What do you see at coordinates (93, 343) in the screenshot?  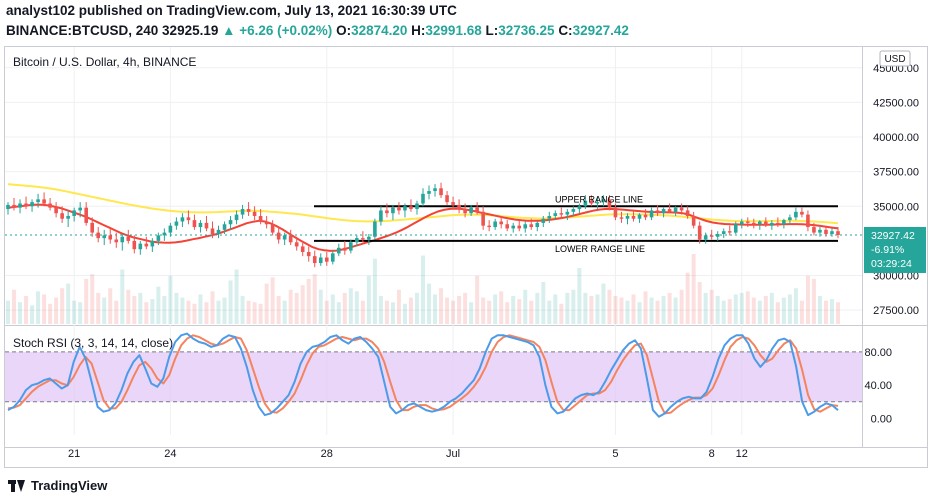 I see `stoch-title: Stoch RSI (3, 3, 14, 14, close)` at bounding box center [93, 343].